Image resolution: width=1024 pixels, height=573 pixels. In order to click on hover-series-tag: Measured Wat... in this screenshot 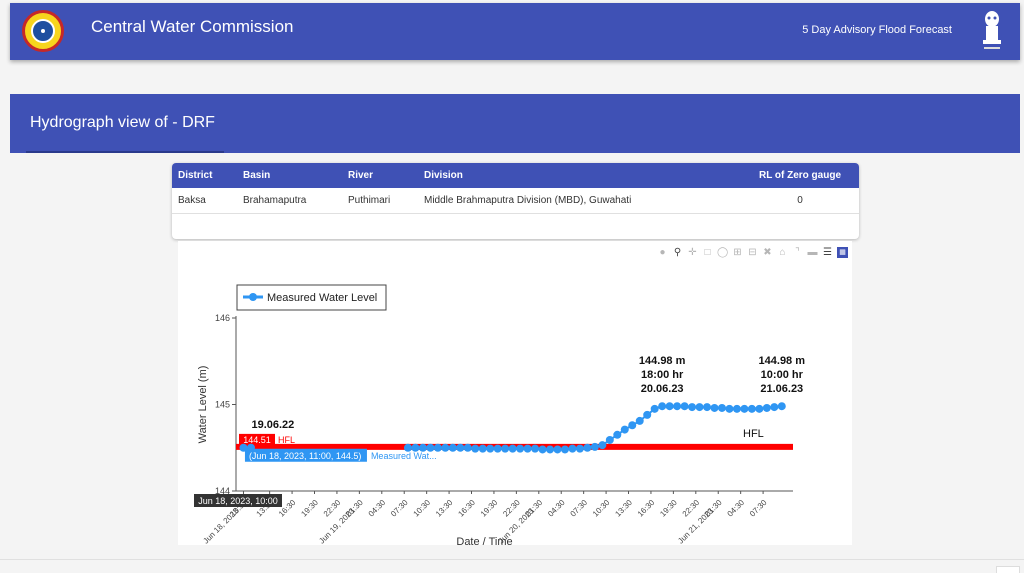, I will do `click(404, 456)`.